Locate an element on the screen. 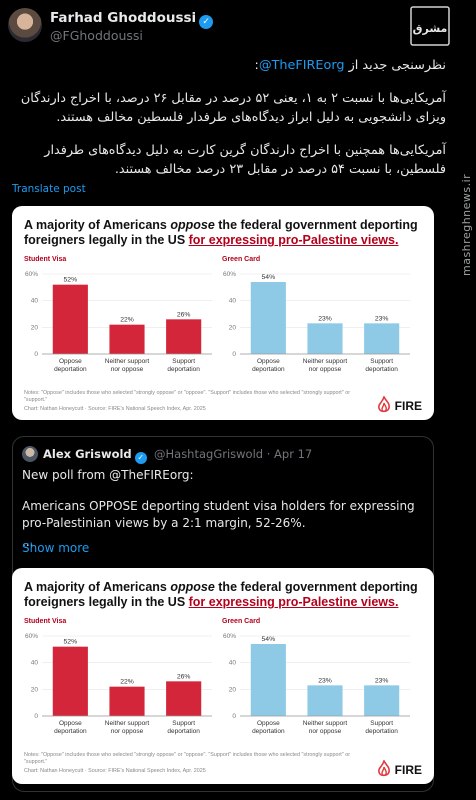  tweet-line-1-prefix: نظرسنجی جدید از is located at coordinates (395, 65).